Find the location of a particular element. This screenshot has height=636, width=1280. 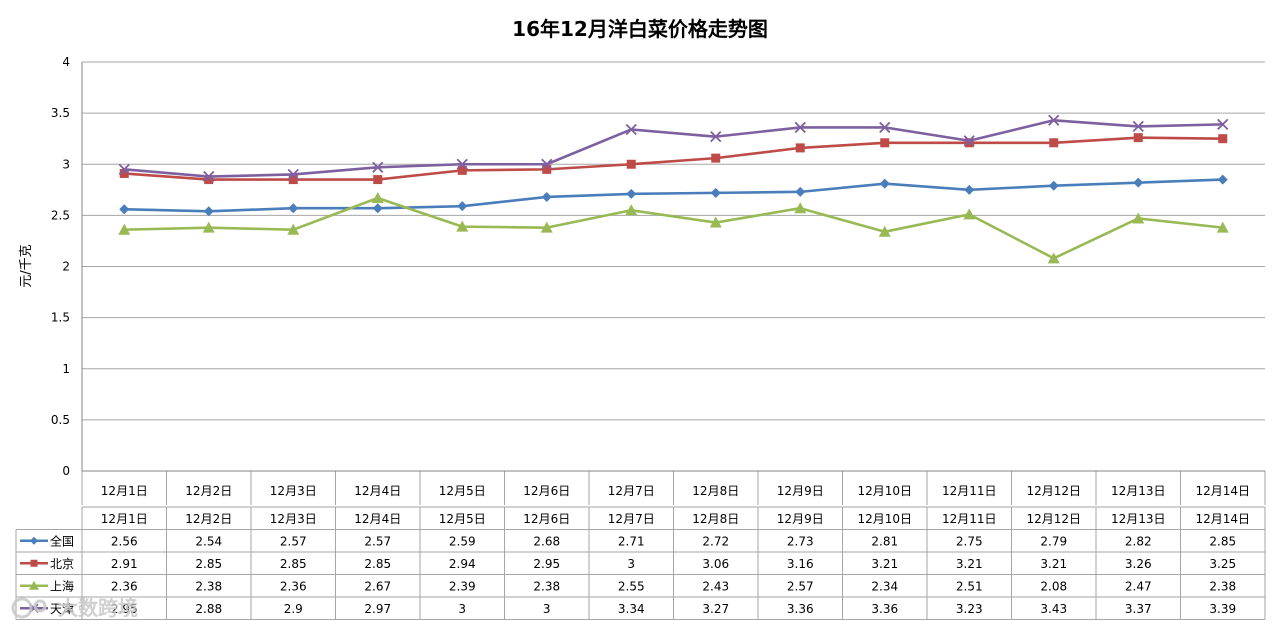

y-tick-label: 2 is located at coordinates (66, 267).